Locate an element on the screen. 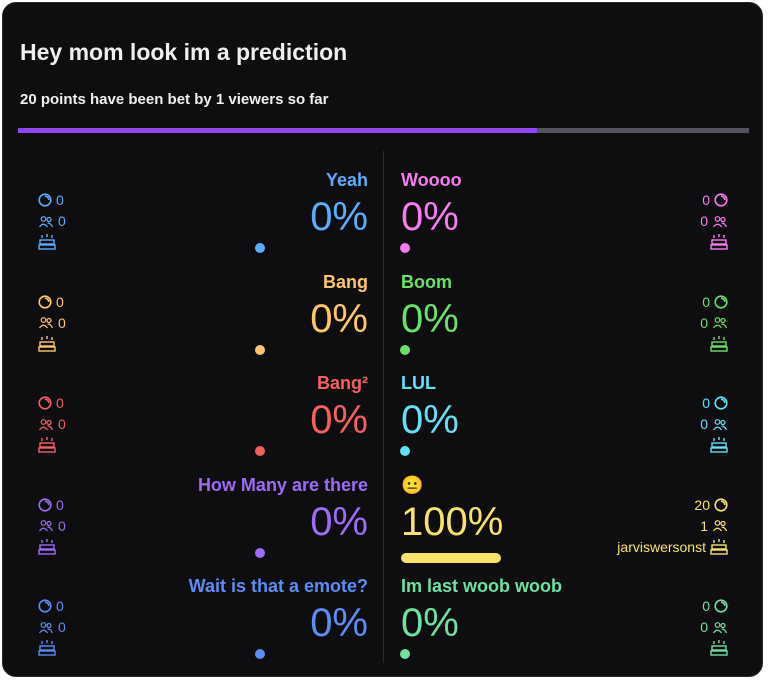 The width and height of the screenshot is (769, 683). outcome-points-stat: 20 is located at coordinates (711, 505).